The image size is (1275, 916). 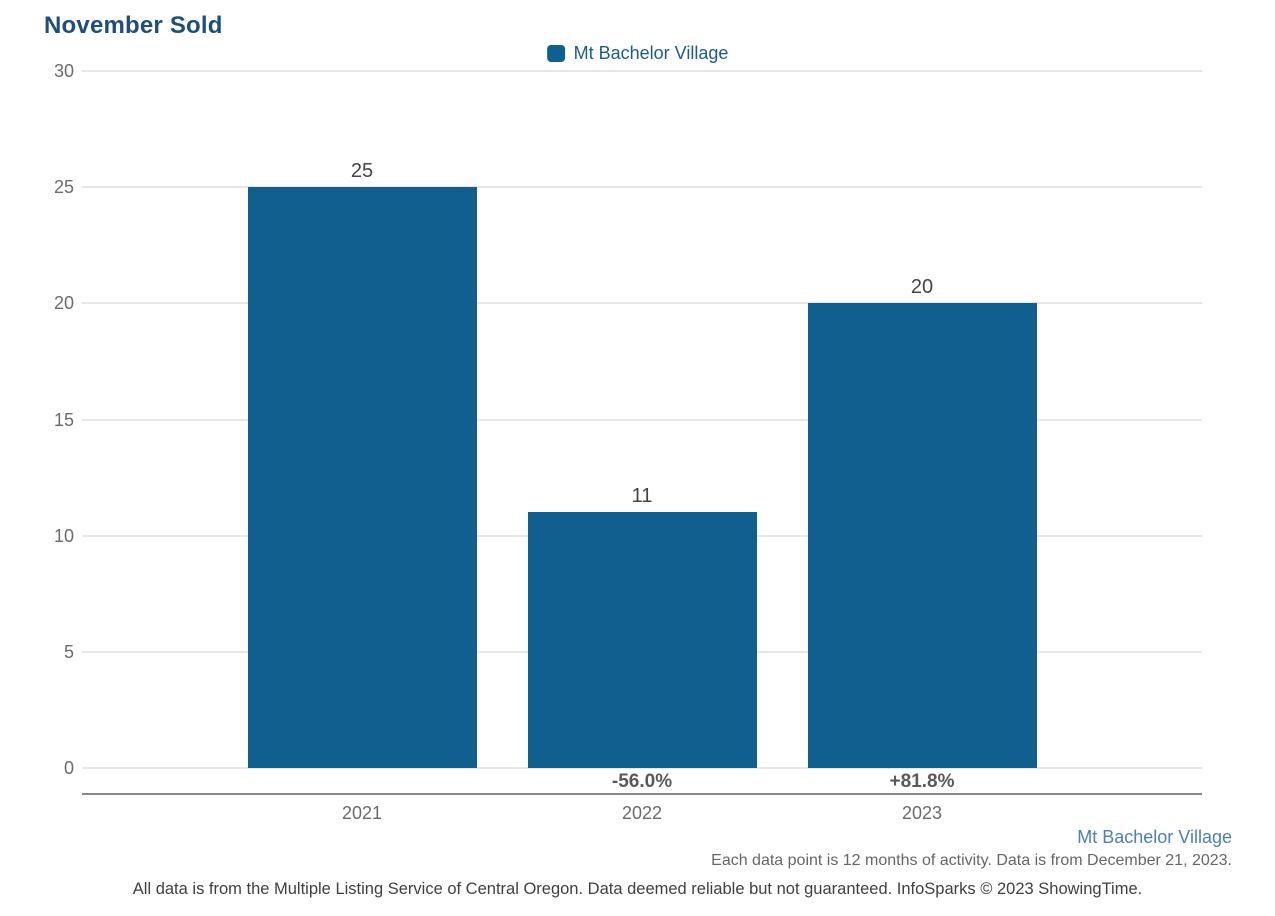 I want to click on legend-series-label: Mt Bachelor Village, so click(x=651, y=53).